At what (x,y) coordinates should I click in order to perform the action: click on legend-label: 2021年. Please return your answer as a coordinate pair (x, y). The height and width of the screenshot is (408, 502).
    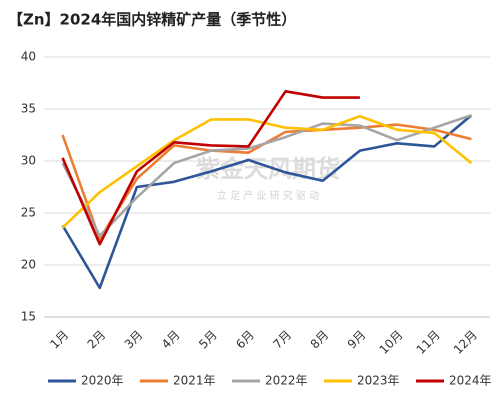
    Looking at the image, I should click on (194, 381).